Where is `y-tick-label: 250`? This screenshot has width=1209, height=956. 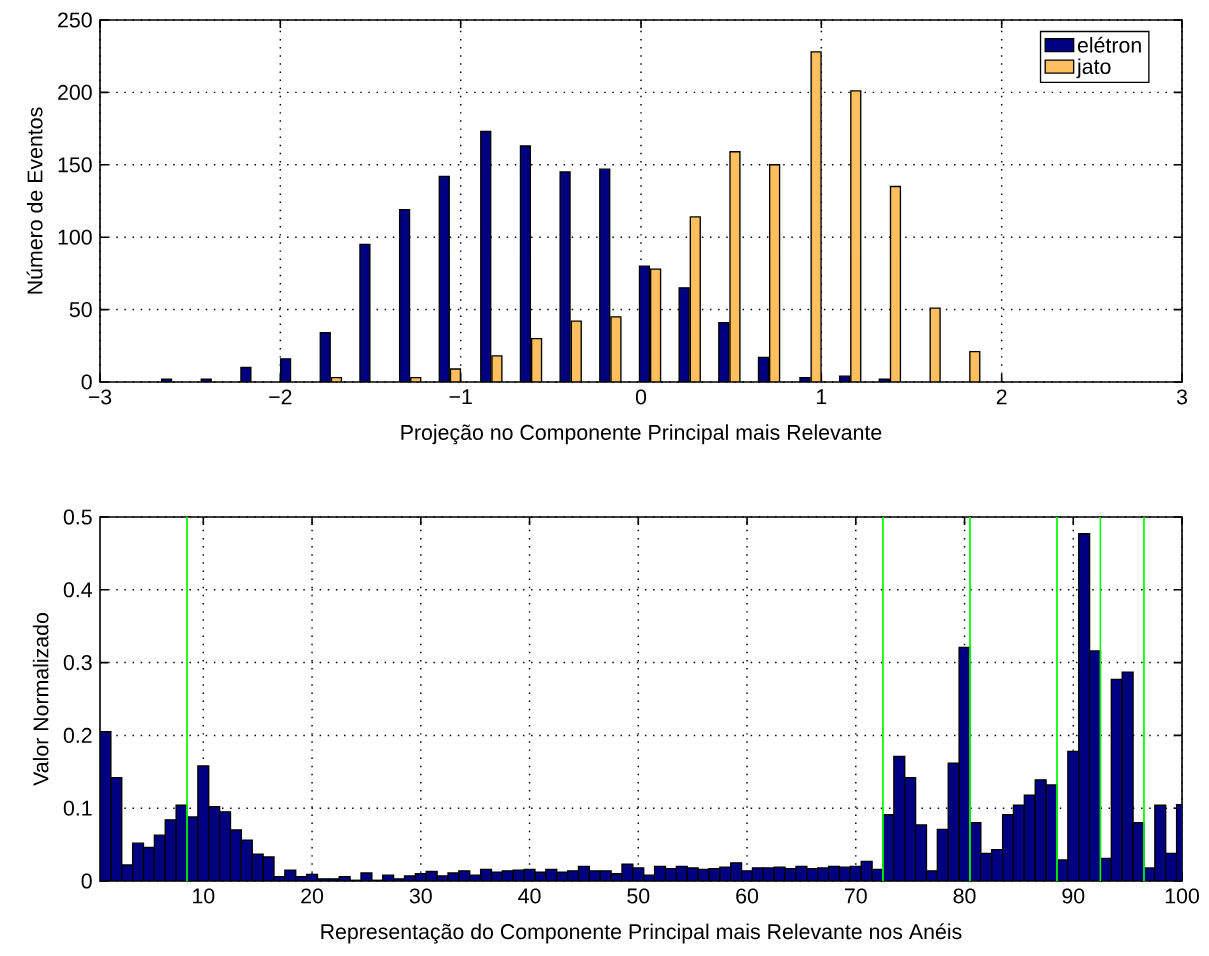 y-tick-label: 250 is located at coordinates (75, 20).